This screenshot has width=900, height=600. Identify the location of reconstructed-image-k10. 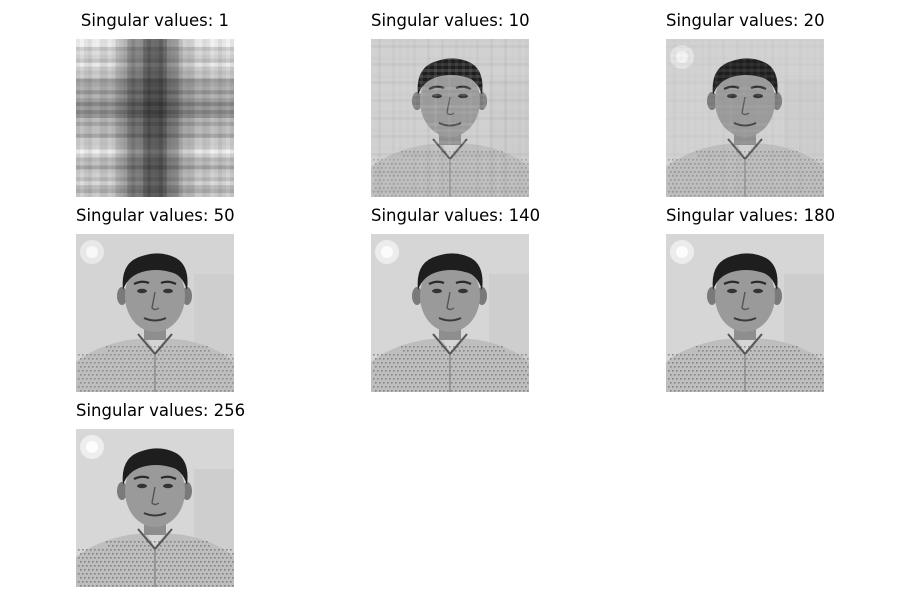
(450, 118).